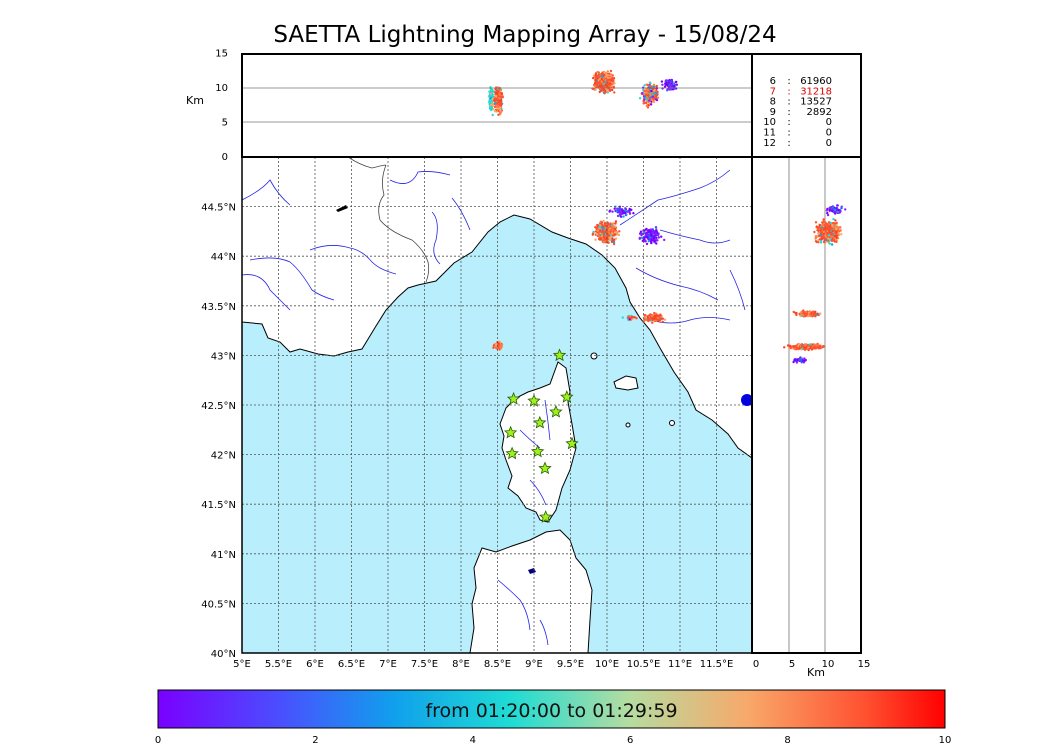 This screenshot has height=750, width=1050. Describe the element at coordinates (769, 143) in the screenshot. I see `station-count-n: 12` at that location.